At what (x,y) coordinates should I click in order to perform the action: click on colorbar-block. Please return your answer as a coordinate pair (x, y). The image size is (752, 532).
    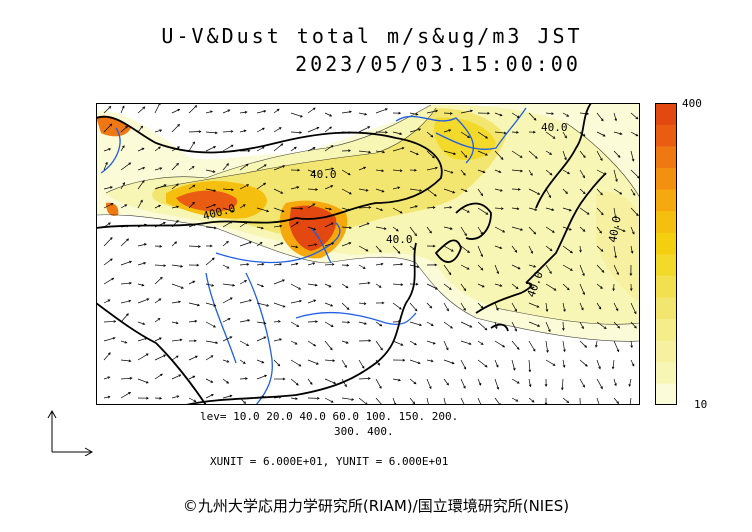
    Looking at the image, I should click on (666, 114).